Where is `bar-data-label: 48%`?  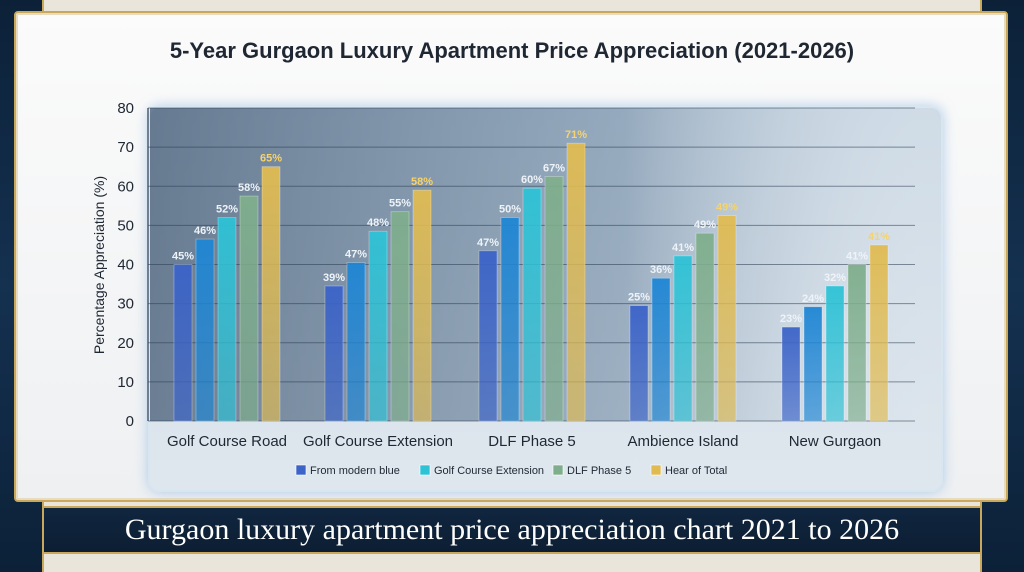
bar-data-label: 48% is located at coordinates (378, 223).